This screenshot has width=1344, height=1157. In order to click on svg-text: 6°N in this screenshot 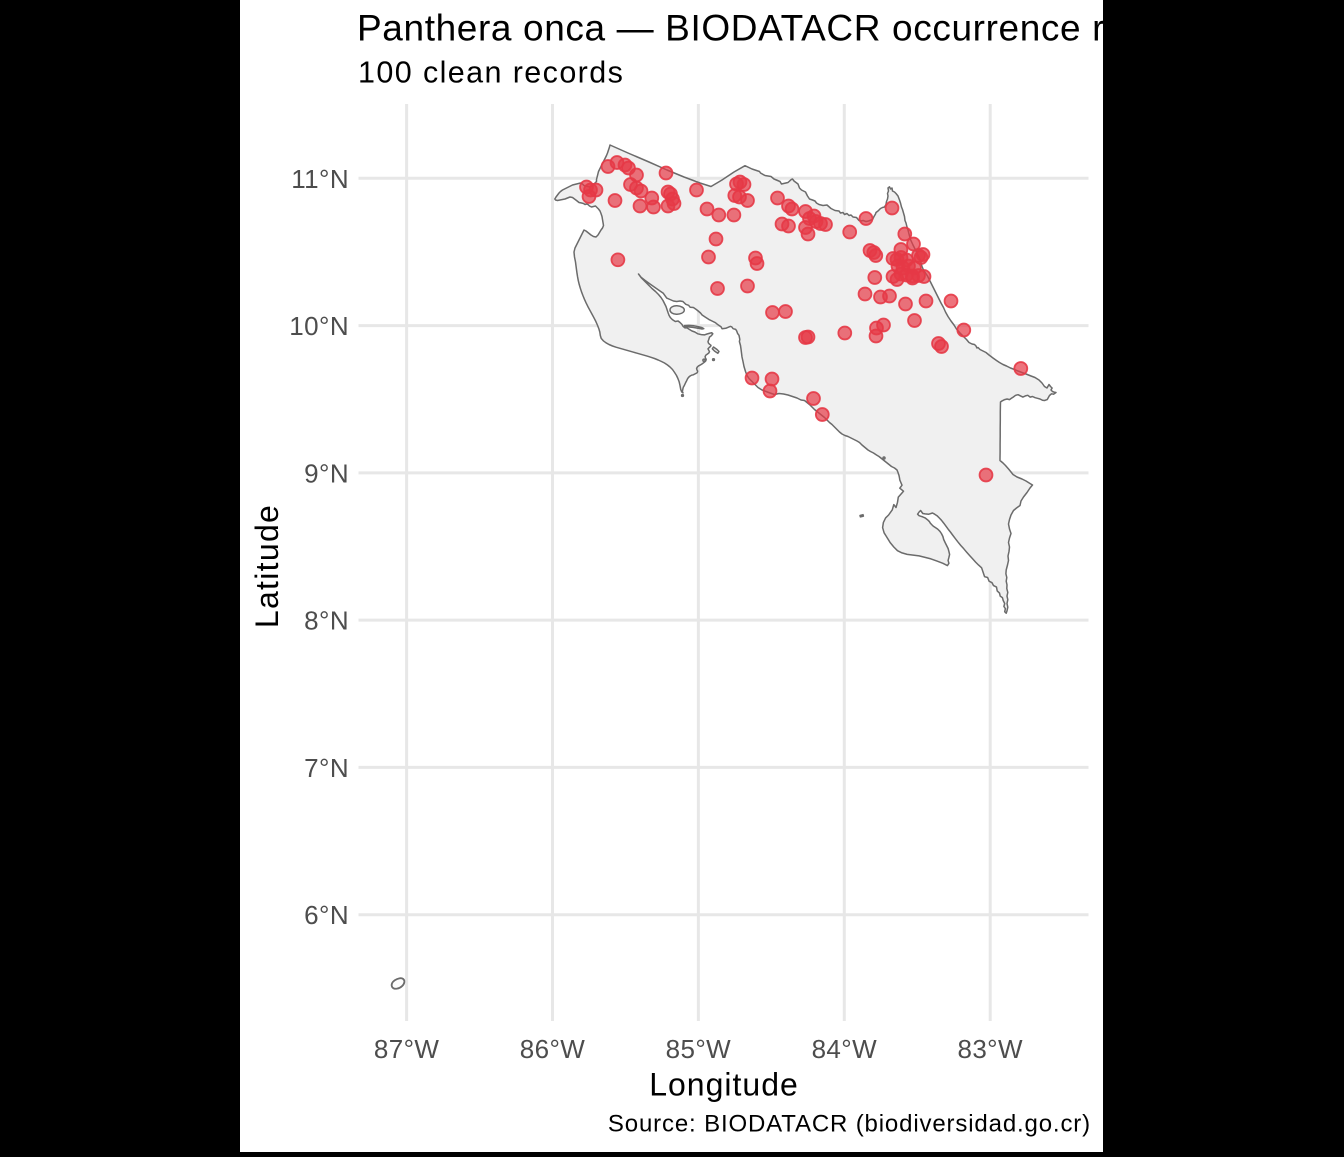, I will do `click(326, 915)`.